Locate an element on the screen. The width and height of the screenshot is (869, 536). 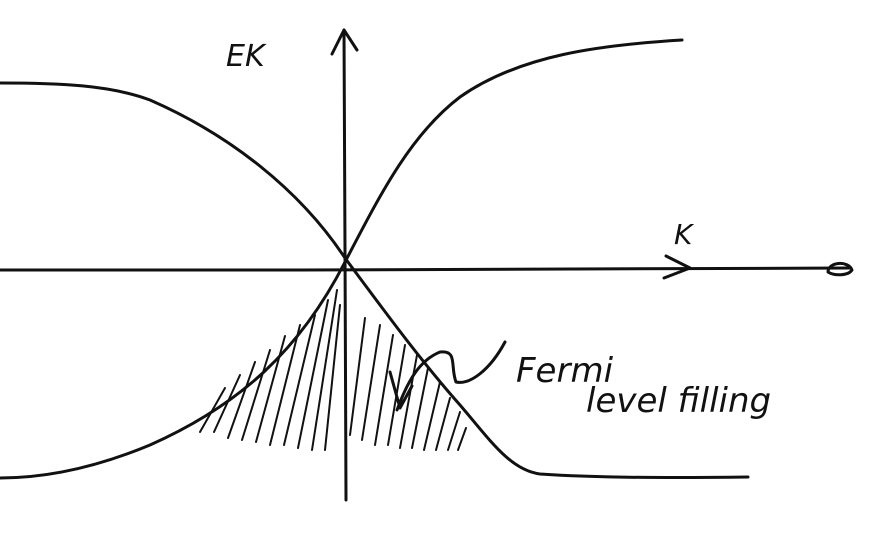
y-axis-label: EK is located at coordinates (246, 56).